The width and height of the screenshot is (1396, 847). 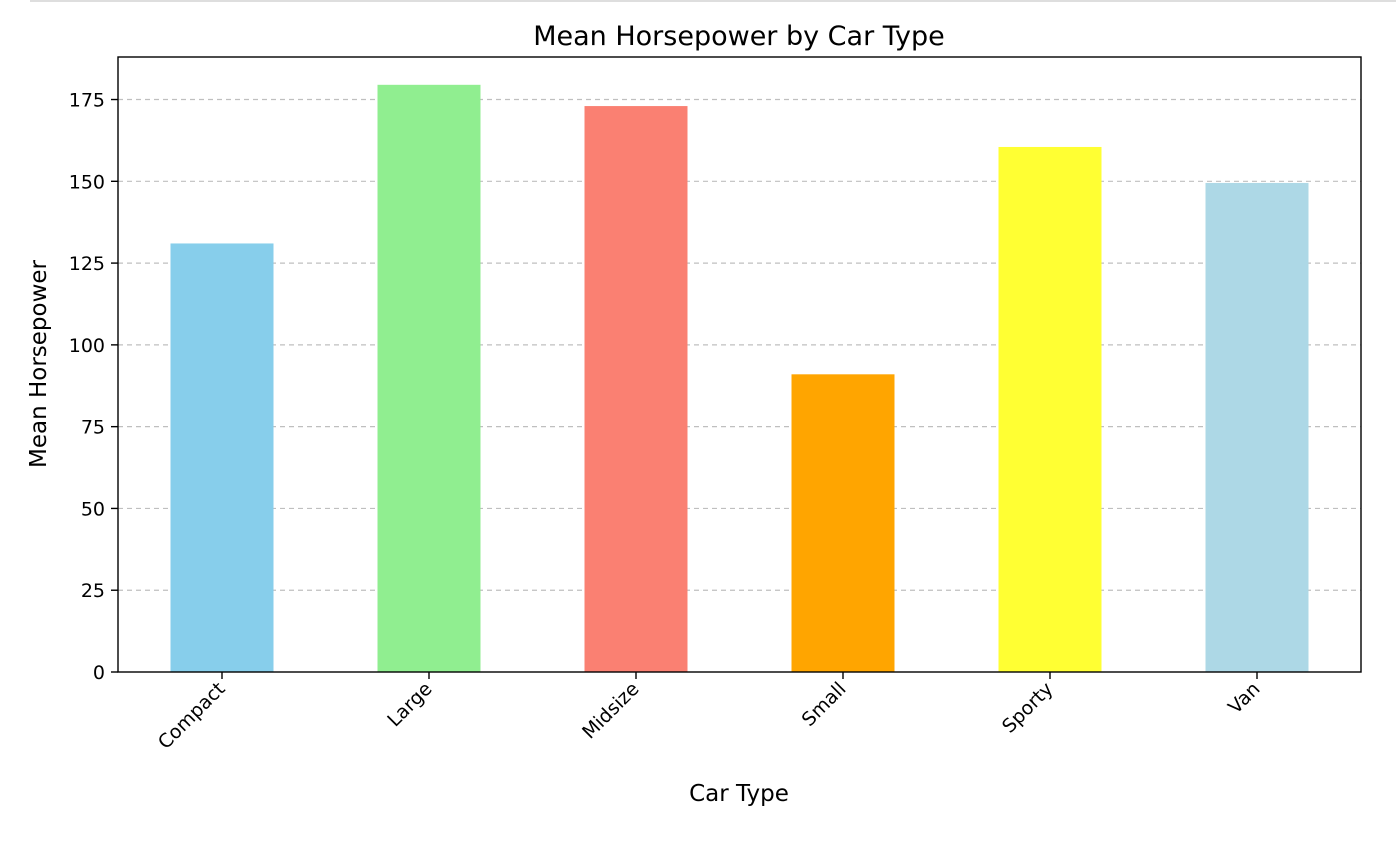 What do you see at coordinates (39, 363) in the screenshot?
I see `y-axis-label: Mean Horsepower` at bounding box center [39, 363].